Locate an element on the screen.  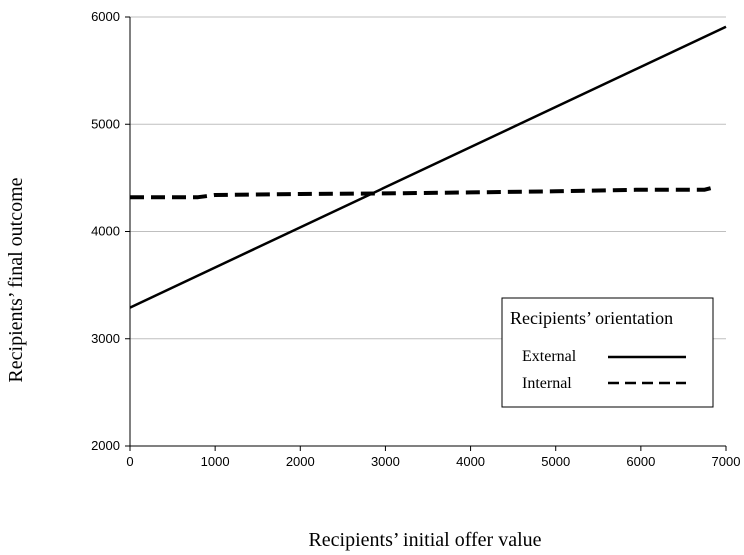
x-tick-label-4000: 4000 is located at coordinates (470, 461).